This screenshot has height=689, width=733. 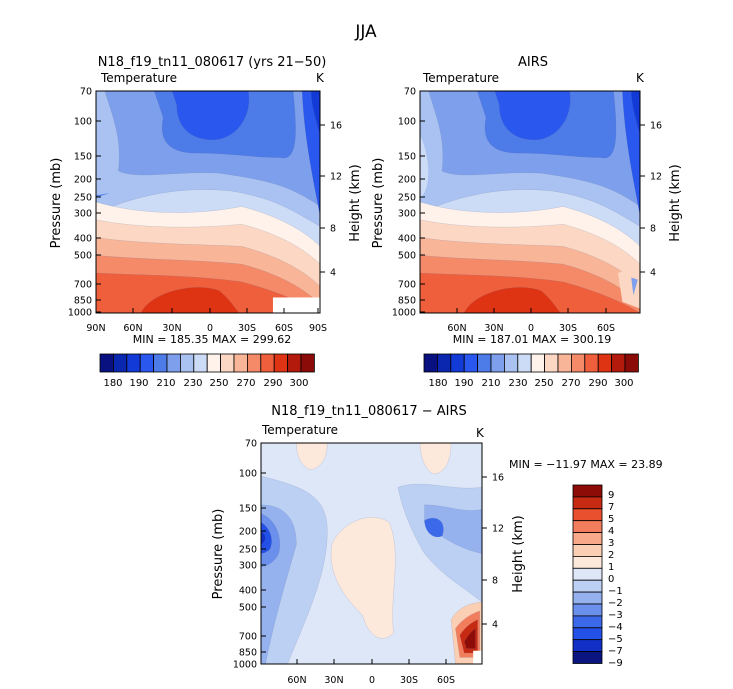 What do you see at coordinates (634, 286) in the screenshot?
I see `cold-spot` at bounding box center [634, 286].